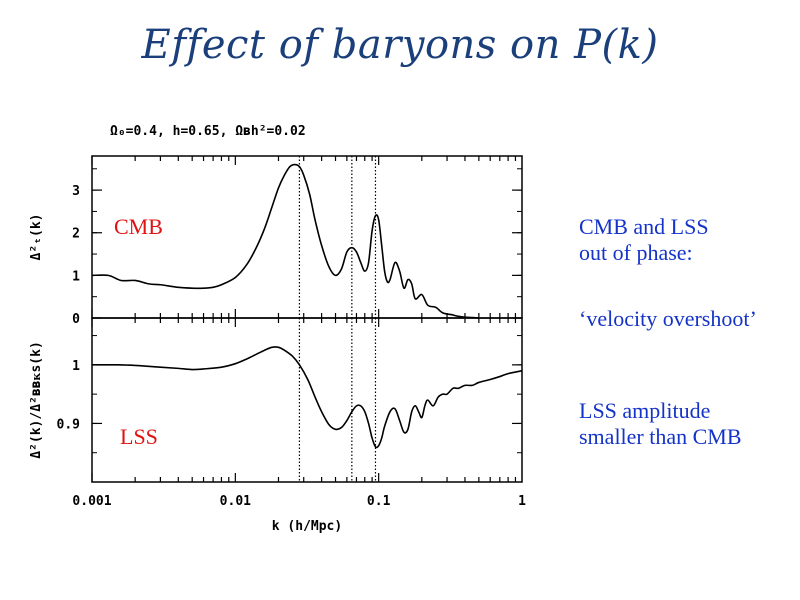 This screenshot has width=800, height=600. I want to click on slide-title: Effect of baryons on P(k), so click(400, 45).